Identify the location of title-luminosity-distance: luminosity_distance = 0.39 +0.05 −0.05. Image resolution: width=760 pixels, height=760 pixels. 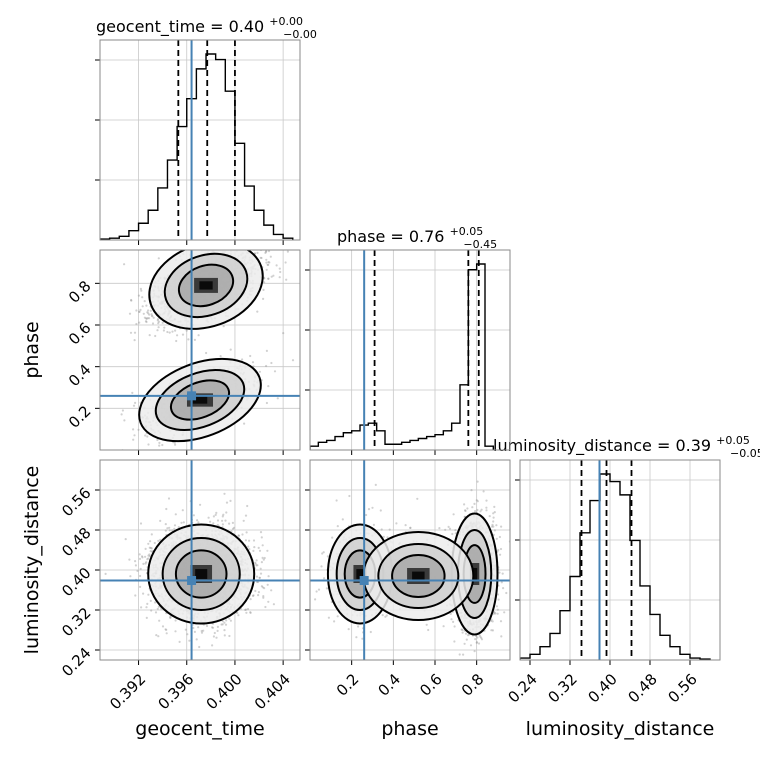
(626, 444).